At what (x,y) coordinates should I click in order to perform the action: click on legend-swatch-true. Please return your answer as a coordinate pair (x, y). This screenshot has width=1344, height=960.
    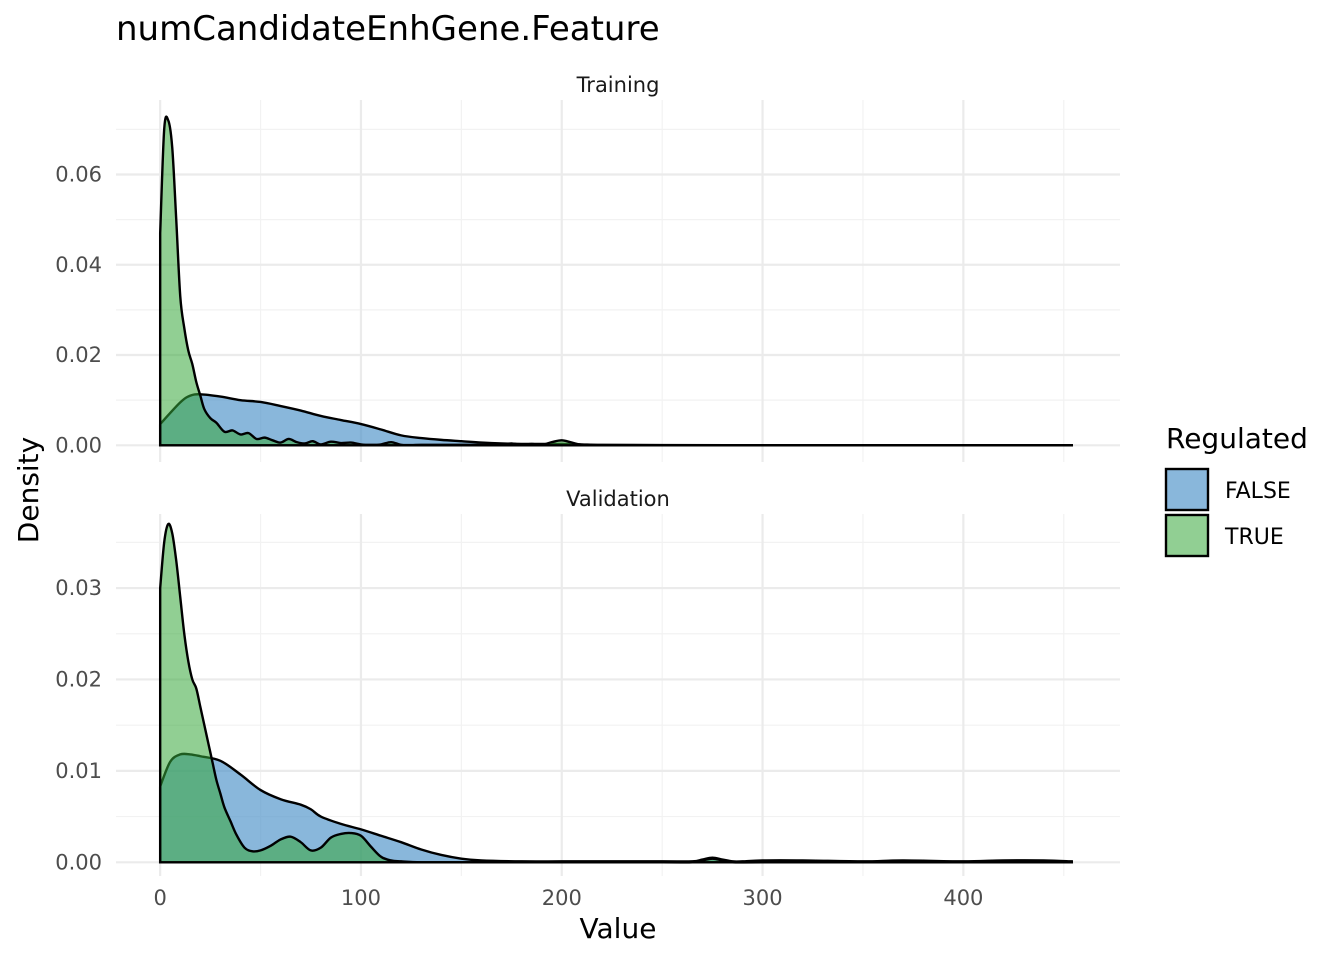
    Looking at the image, I should click on (1187, 535).